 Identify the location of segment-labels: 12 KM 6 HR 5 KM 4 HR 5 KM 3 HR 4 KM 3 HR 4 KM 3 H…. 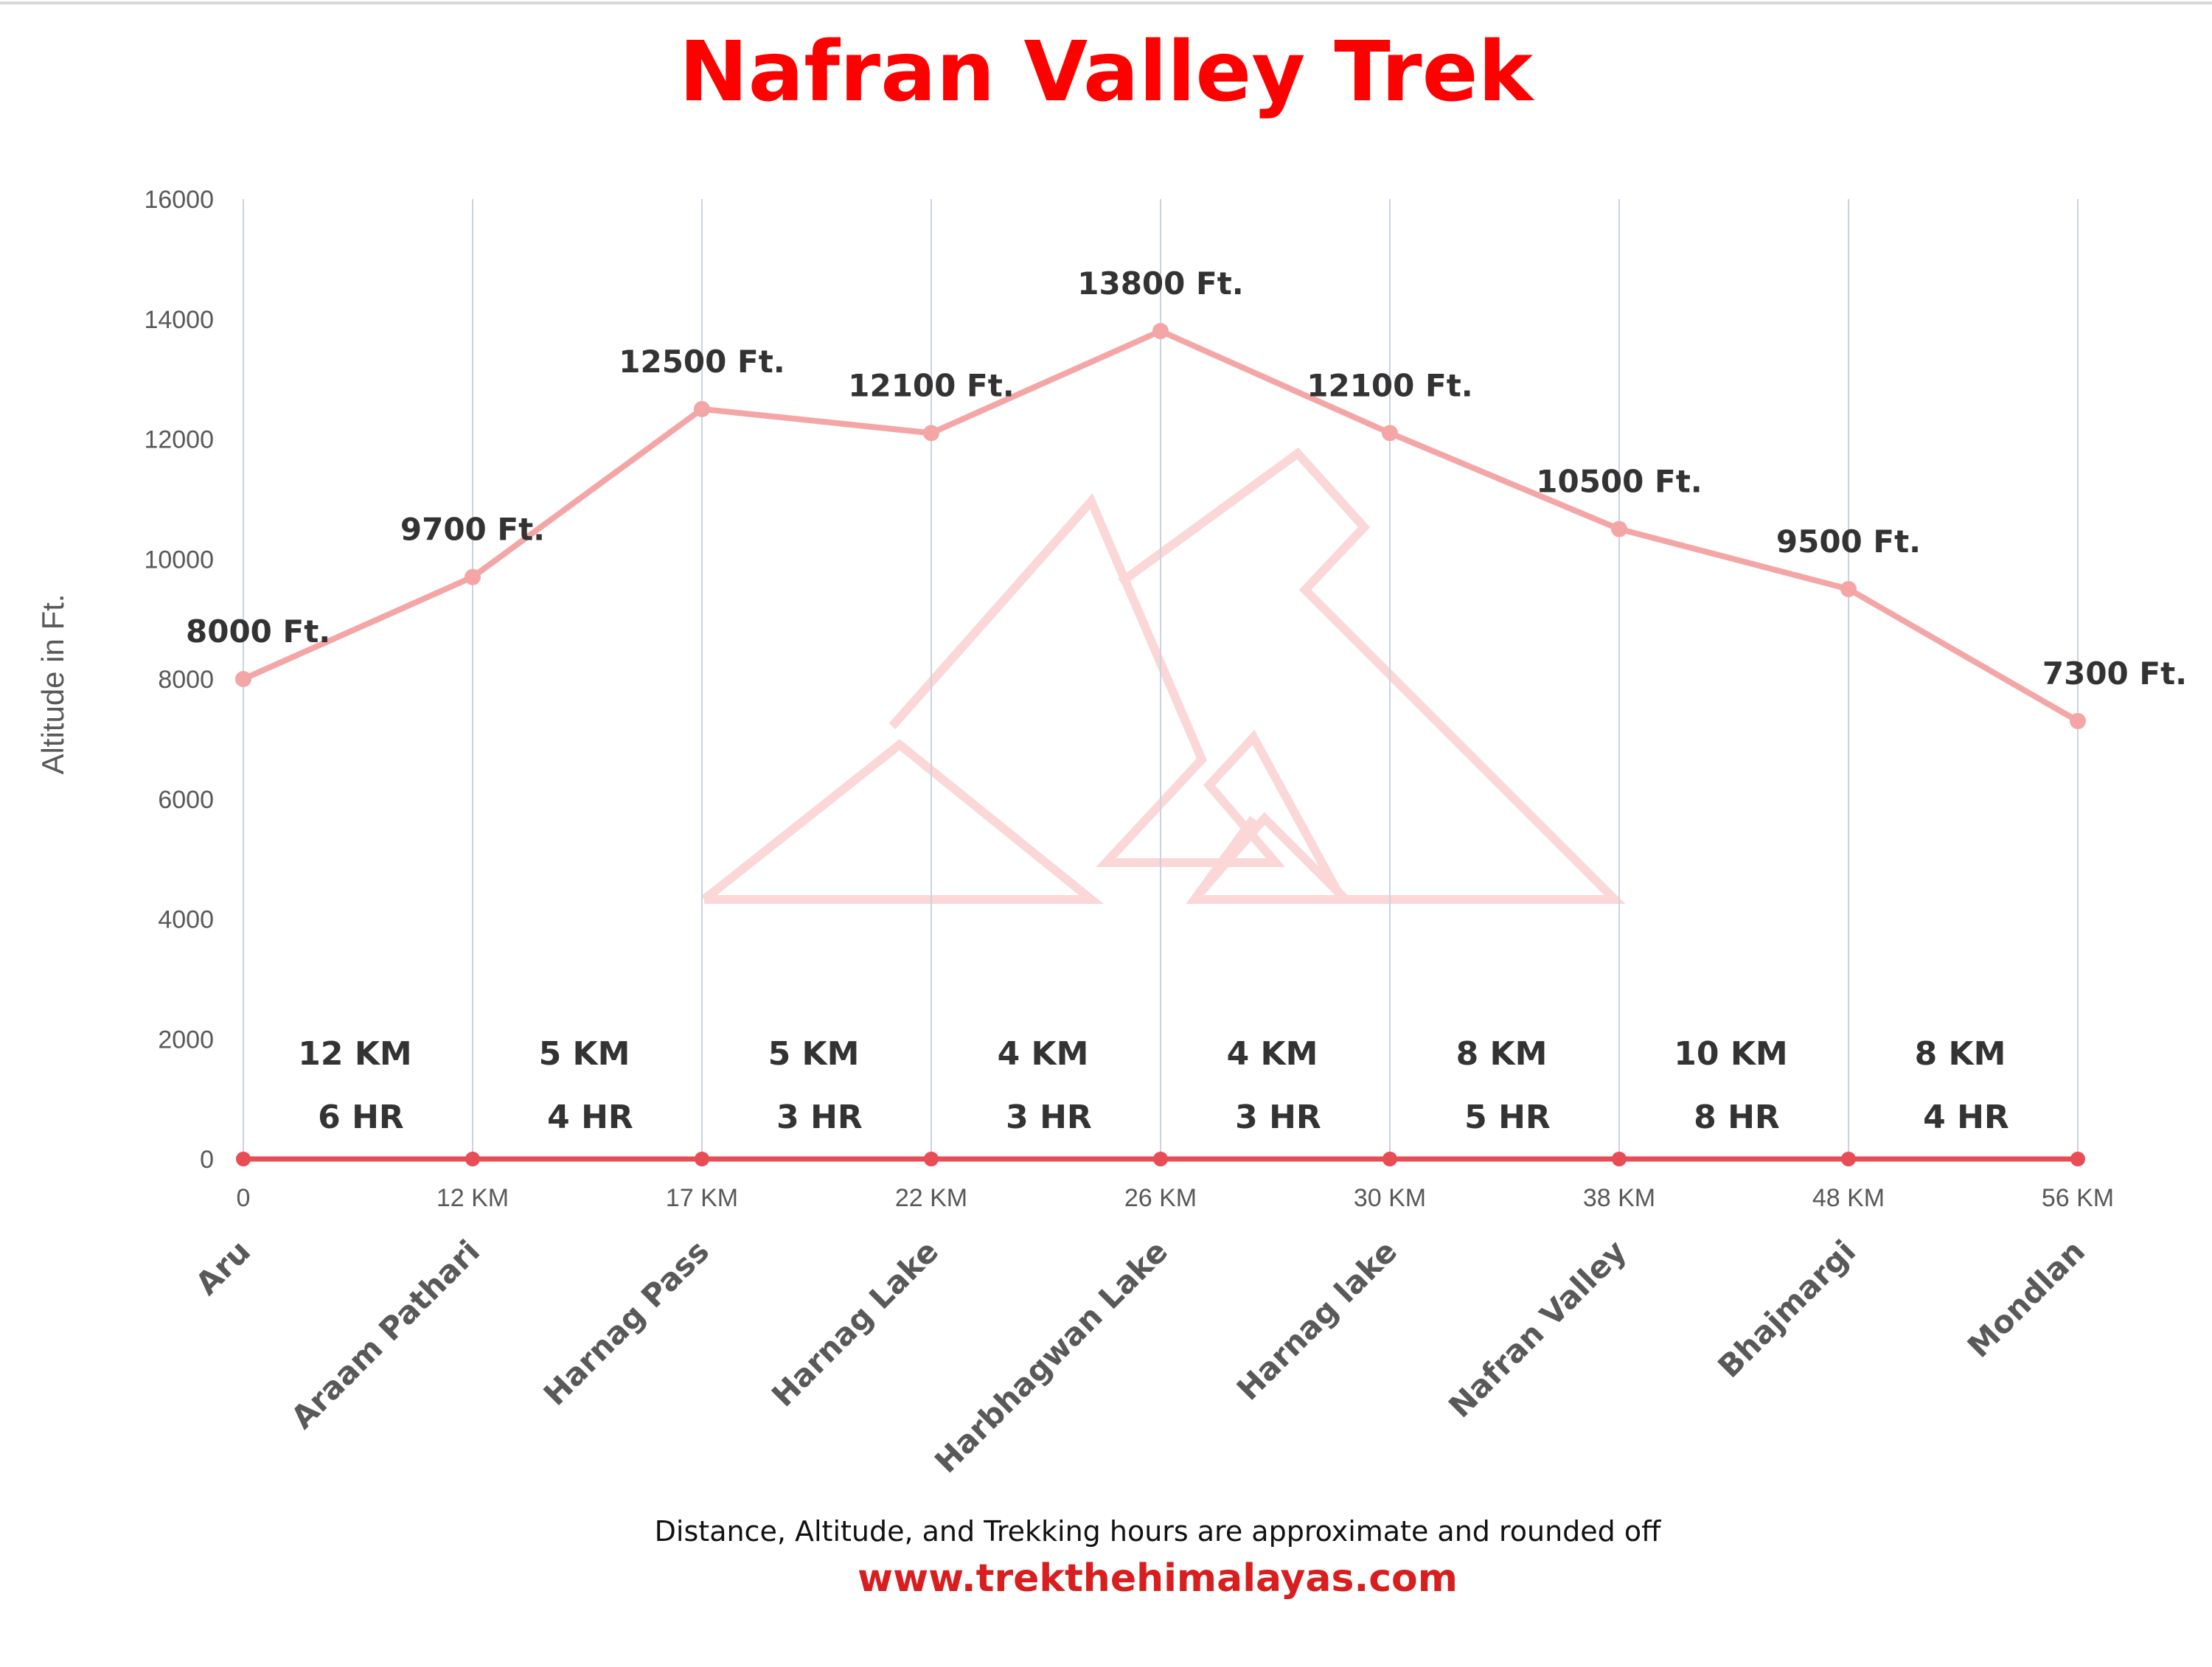
(1153, 1085).